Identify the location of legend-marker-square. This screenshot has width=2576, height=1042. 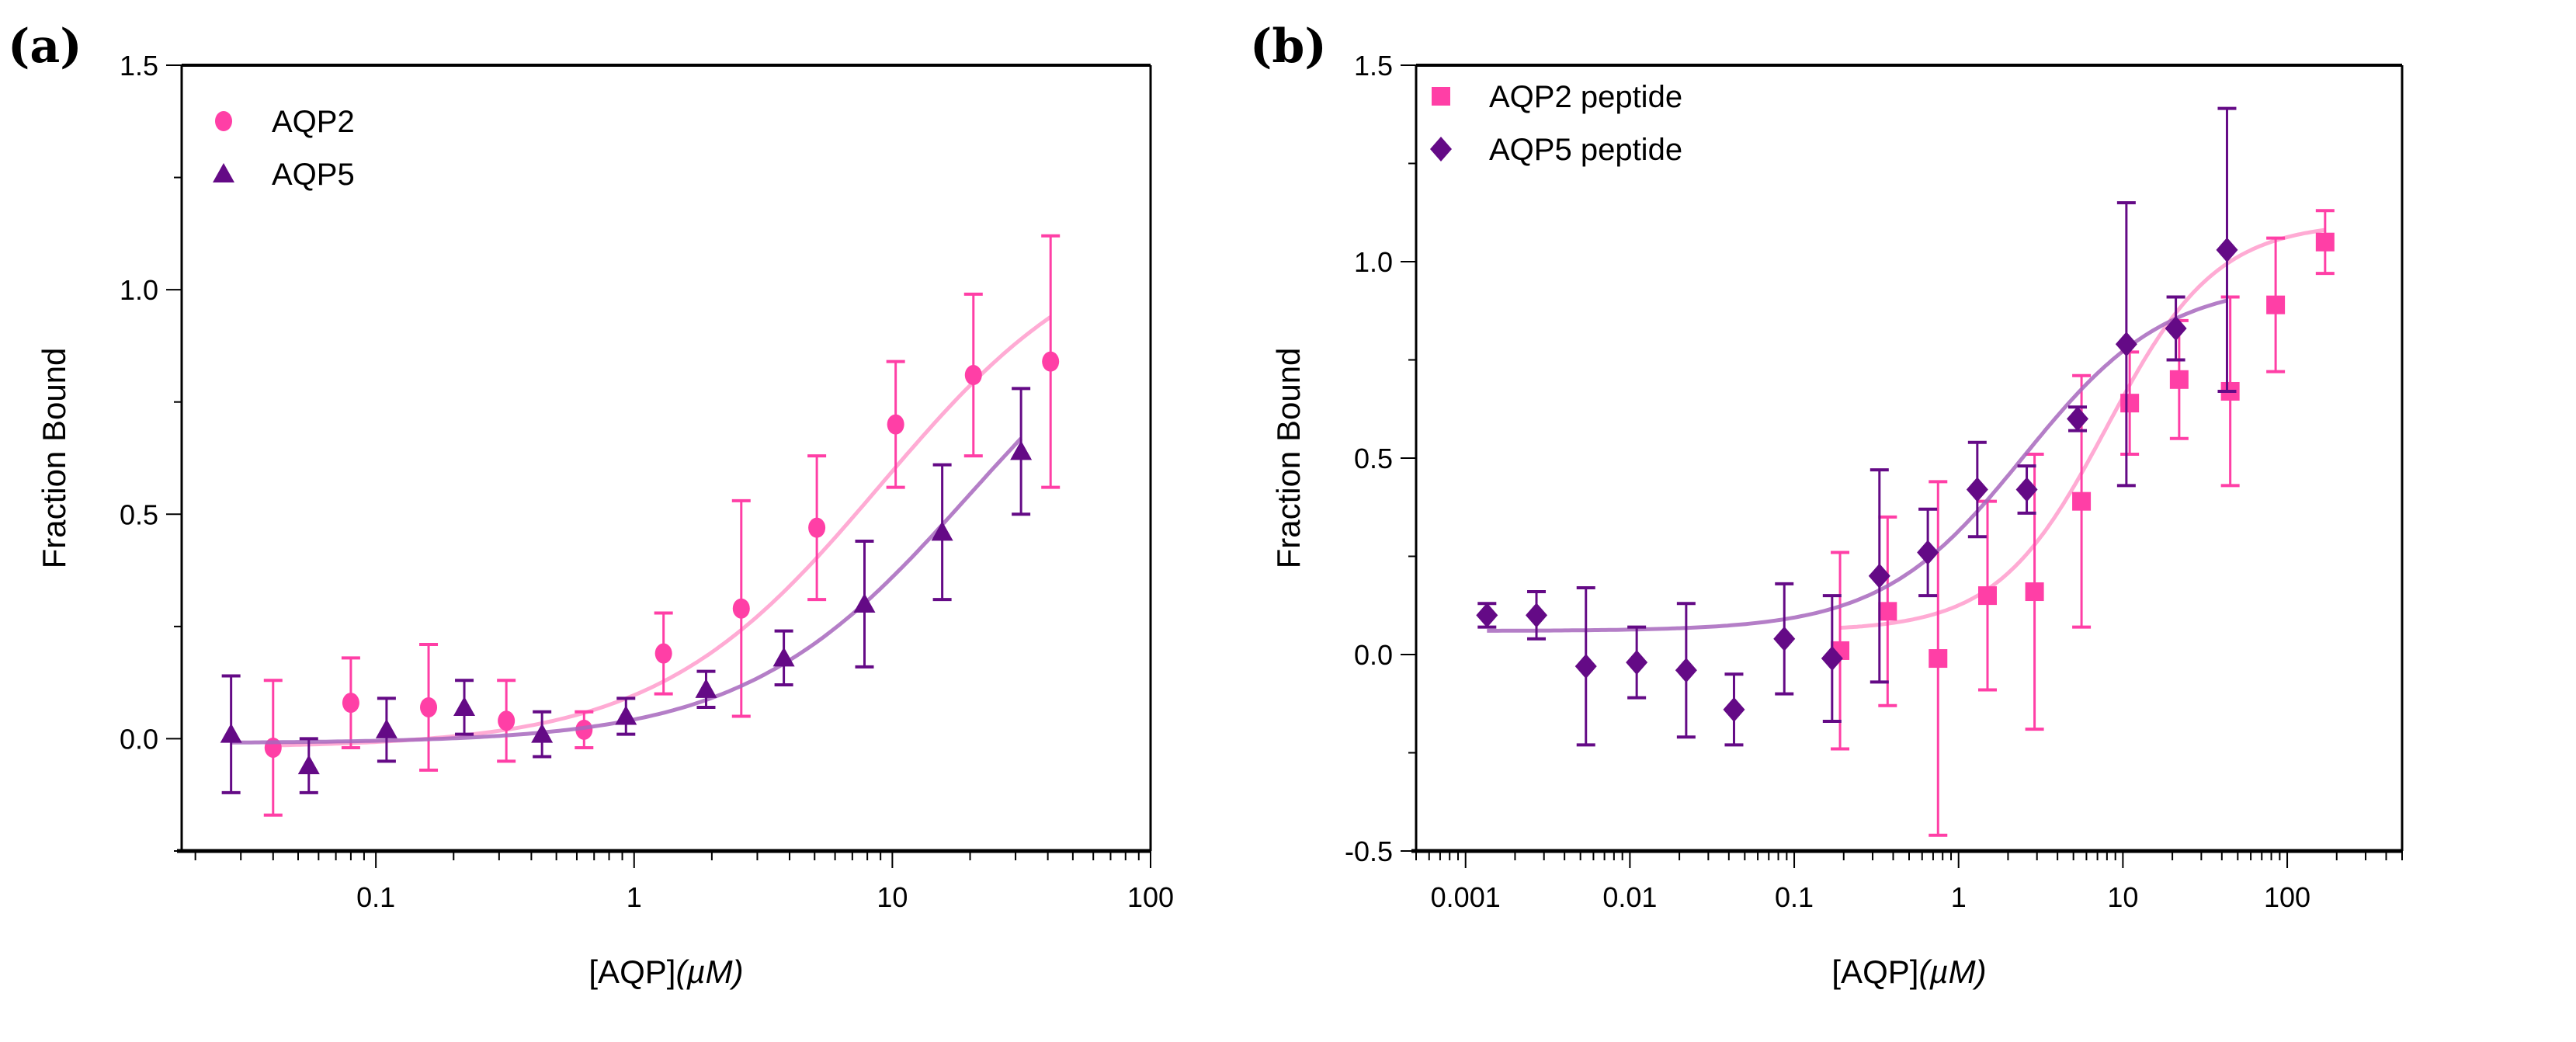
(1441, 96).